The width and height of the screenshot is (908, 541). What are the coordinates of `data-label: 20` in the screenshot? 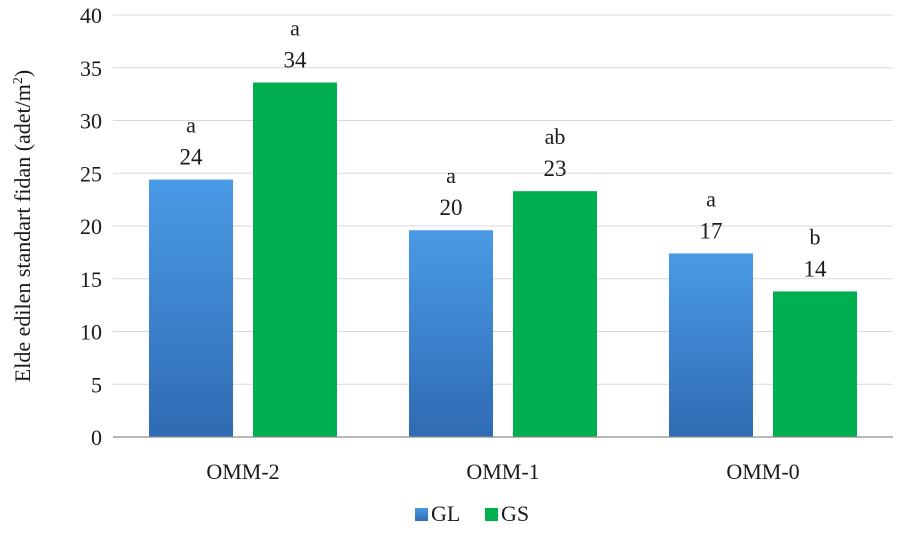 It's located at (451, 207).